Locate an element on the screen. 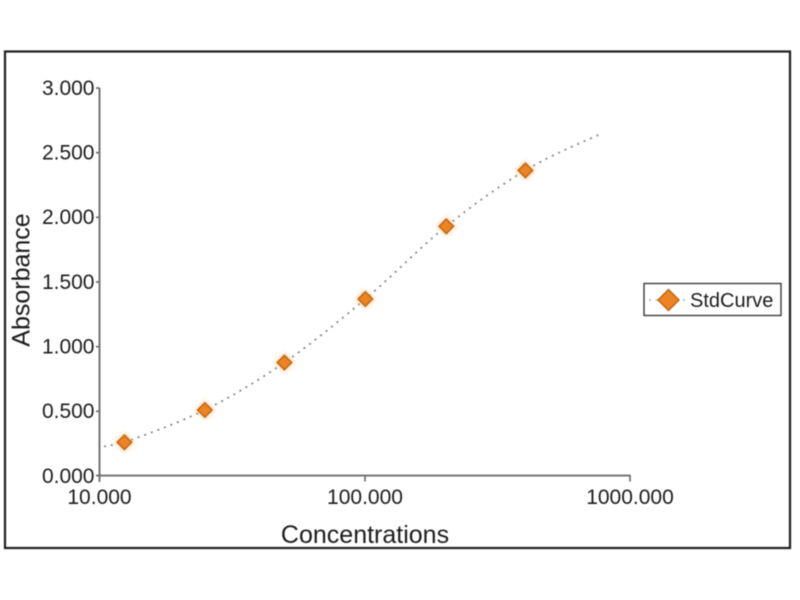 This screenshot has height=600, width=800. svg-text: 1.000 is located at coordinates (68, 346).